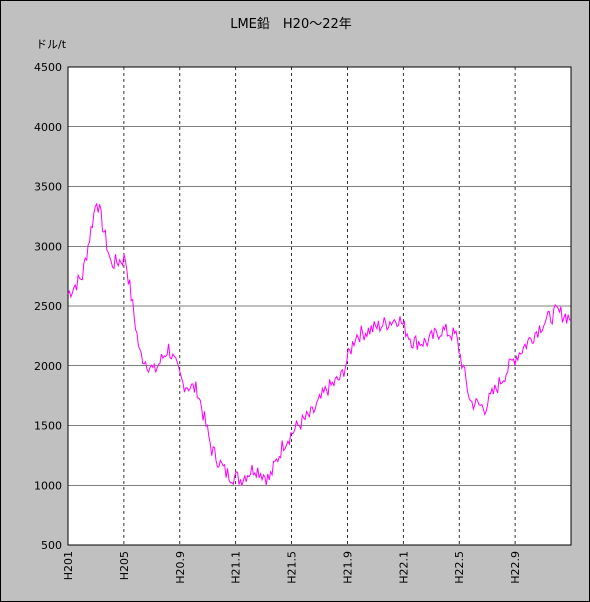  I want to click on x-tick-label: H22.5, so click(459, 567).